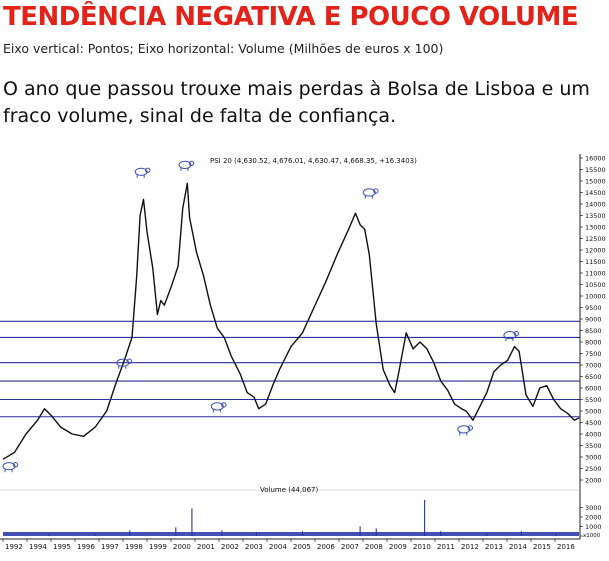 Image resolution: width=609 pixels, height=561 pixels. What do you see at coordinates (86, 547) in the screenshot?
I see `x-tick-label: 1996` at bounding box center [86, 547].